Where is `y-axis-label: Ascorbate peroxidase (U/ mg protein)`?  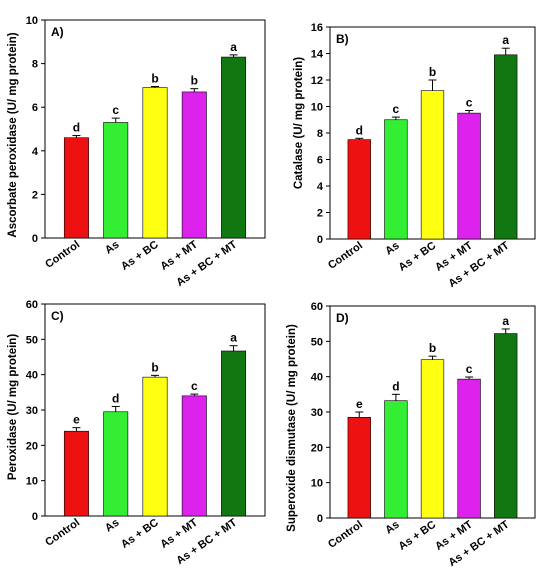 y-axis-label: Ascorbate peroxidase (U/ mg protein) is located at coordinates (13, 134).